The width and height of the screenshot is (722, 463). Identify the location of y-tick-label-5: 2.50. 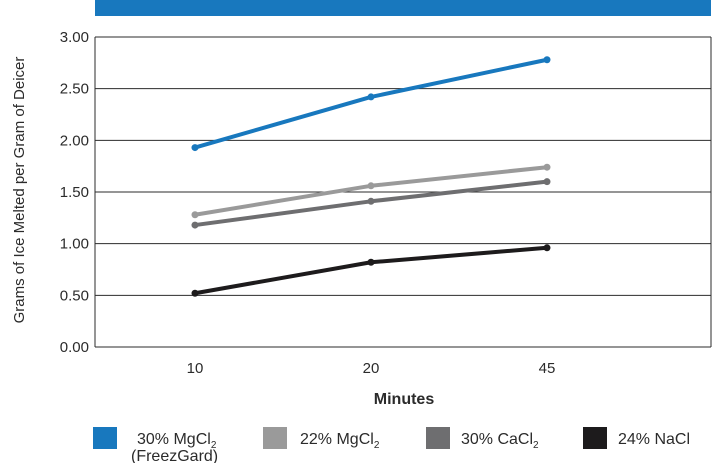
(74, 89).